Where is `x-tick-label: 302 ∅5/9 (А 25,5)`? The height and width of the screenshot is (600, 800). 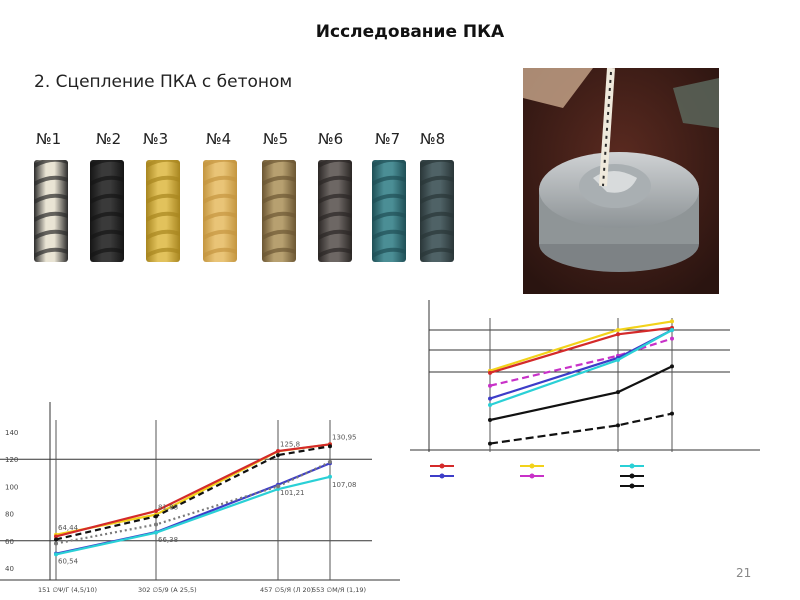
x-tick-label: 302 ∅5/9 (А 25,5) is located at coordinates (167, 590).